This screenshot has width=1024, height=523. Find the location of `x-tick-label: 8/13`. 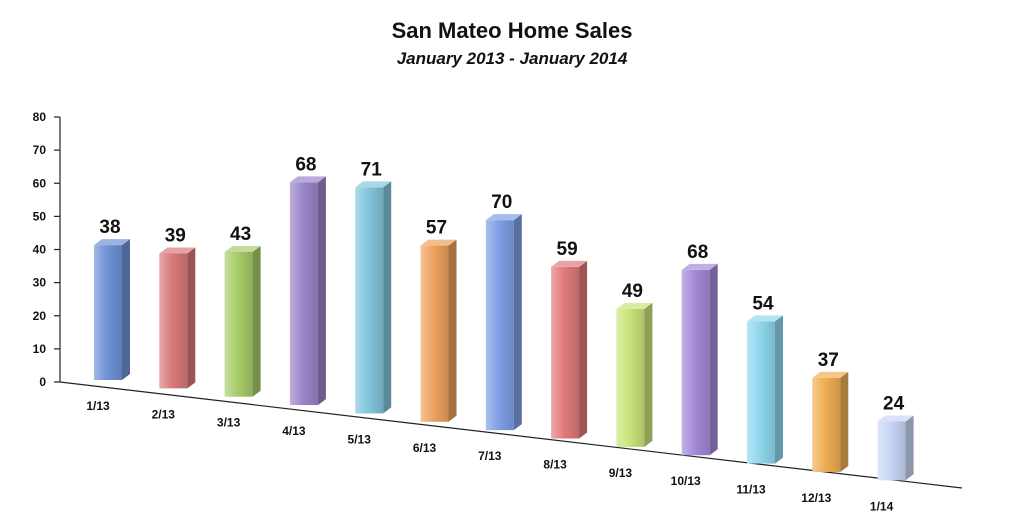

x-tick-label: 8/13 is located at coordinates (555, 465).